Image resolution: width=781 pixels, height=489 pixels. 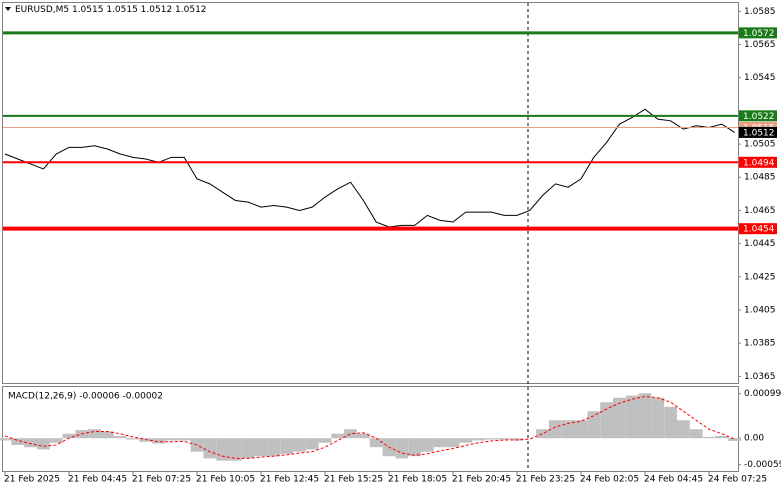 I want to click on last-price-label: 1.0512, so click(x=759, y=133).